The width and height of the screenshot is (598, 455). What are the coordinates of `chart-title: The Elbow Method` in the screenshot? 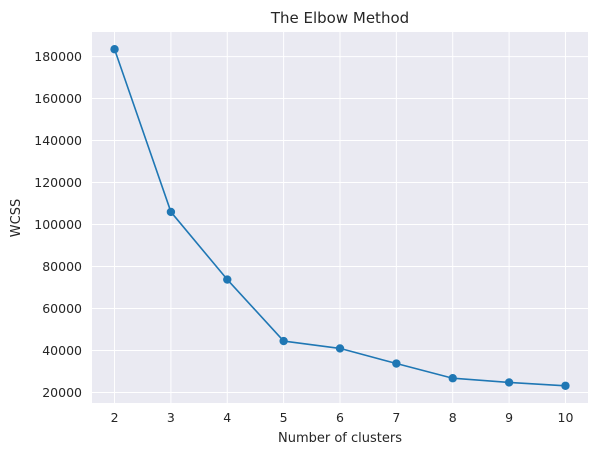 It's located at (339, 18).